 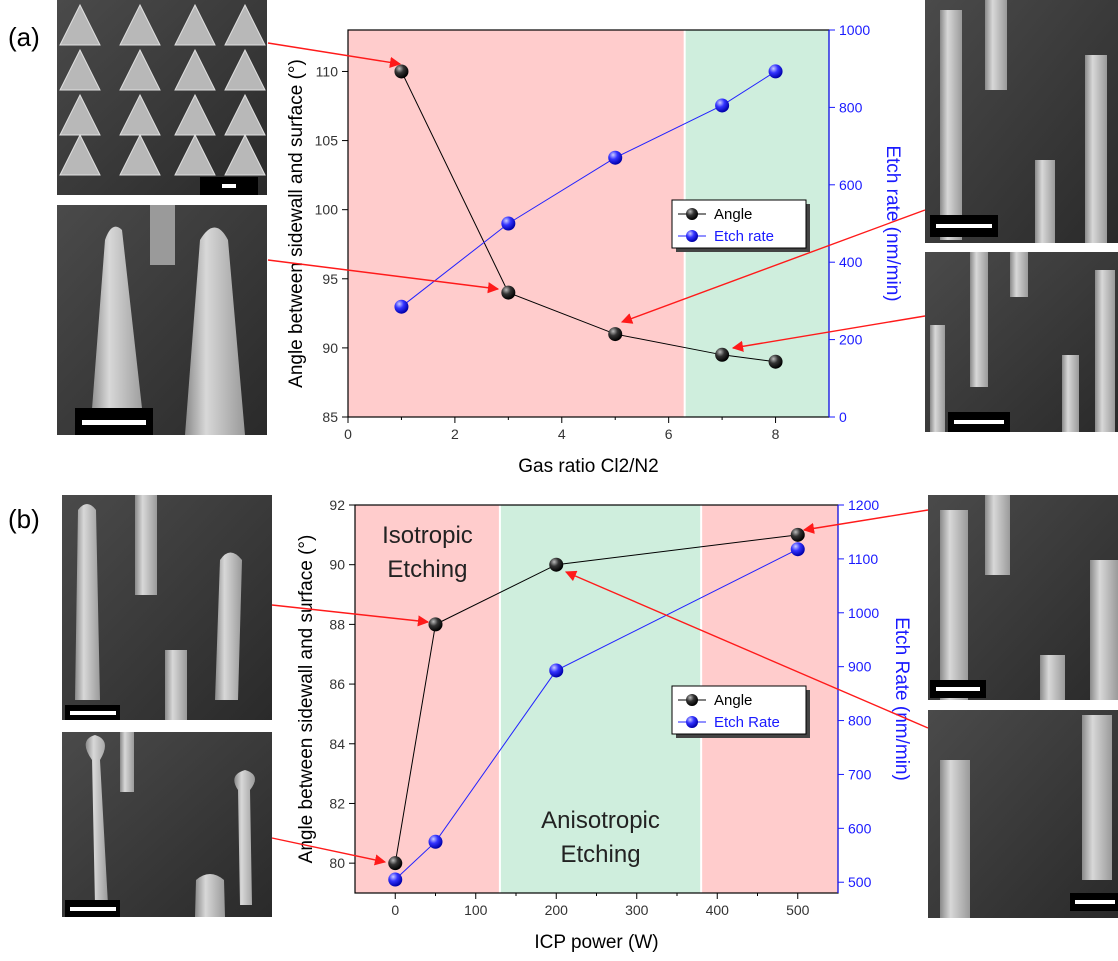 What do you see at coordinates (337, 684) in the screenshot?
I see `y-tick-label: 86` at bounding box center [337, 684].